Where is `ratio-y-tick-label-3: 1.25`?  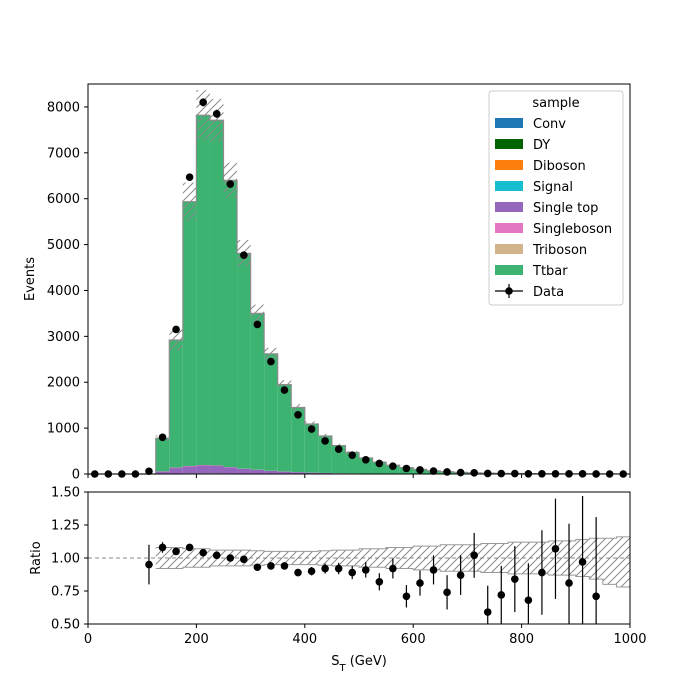 ratio-y-tick-label-3: 1.25 is located at coordinates (65, 526).